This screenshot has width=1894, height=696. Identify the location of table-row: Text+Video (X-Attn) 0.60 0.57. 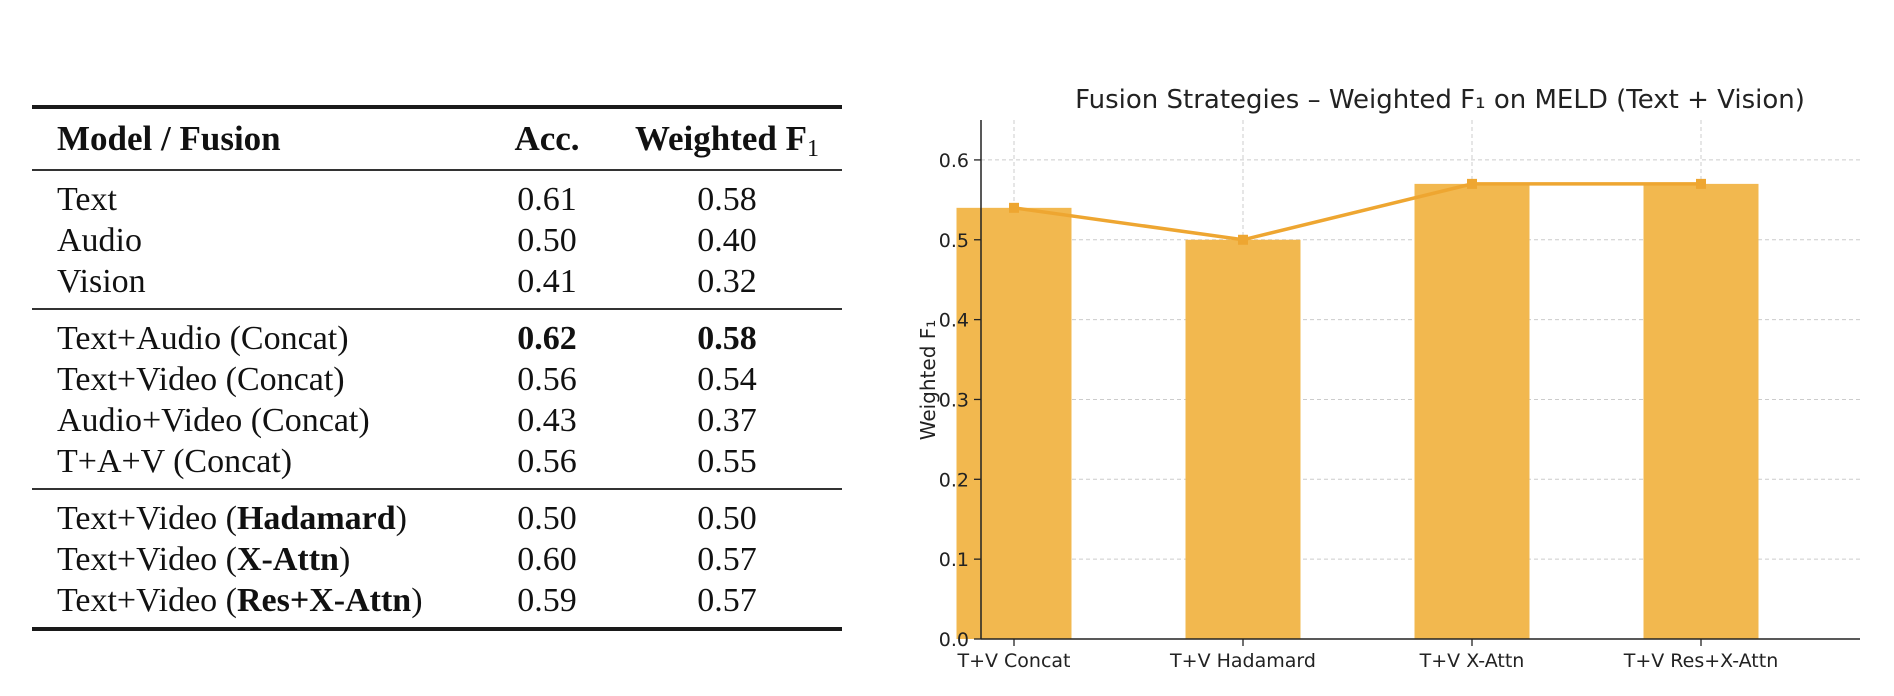
(437, 559).